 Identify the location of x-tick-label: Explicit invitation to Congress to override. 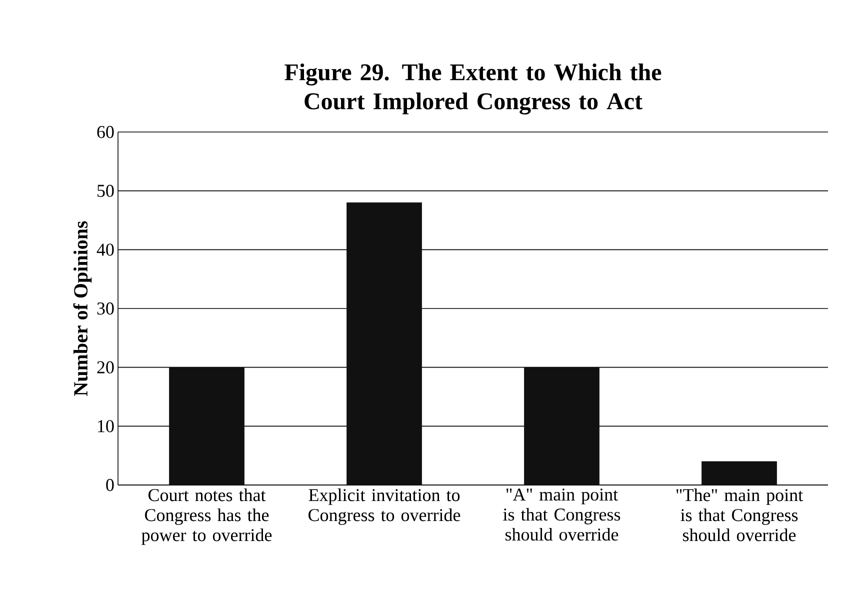
(384, 506).